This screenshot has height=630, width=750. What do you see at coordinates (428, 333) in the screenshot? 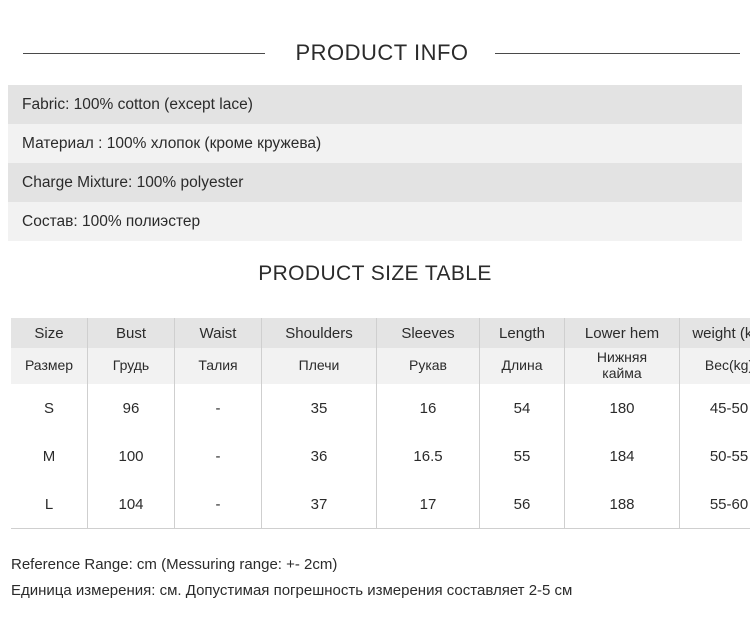
I see `header-sleeves: Sleeves` at bounding box center [428, 333].